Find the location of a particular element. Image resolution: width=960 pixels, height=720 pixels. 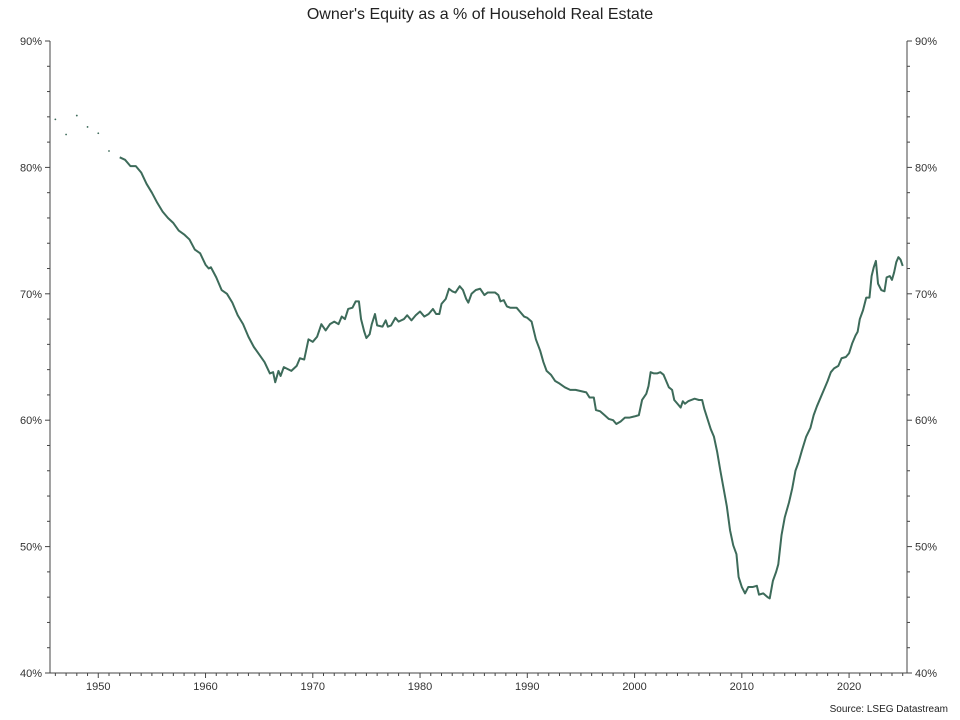

y-tick-label-right: 90% is located at coordinates (926, 42).